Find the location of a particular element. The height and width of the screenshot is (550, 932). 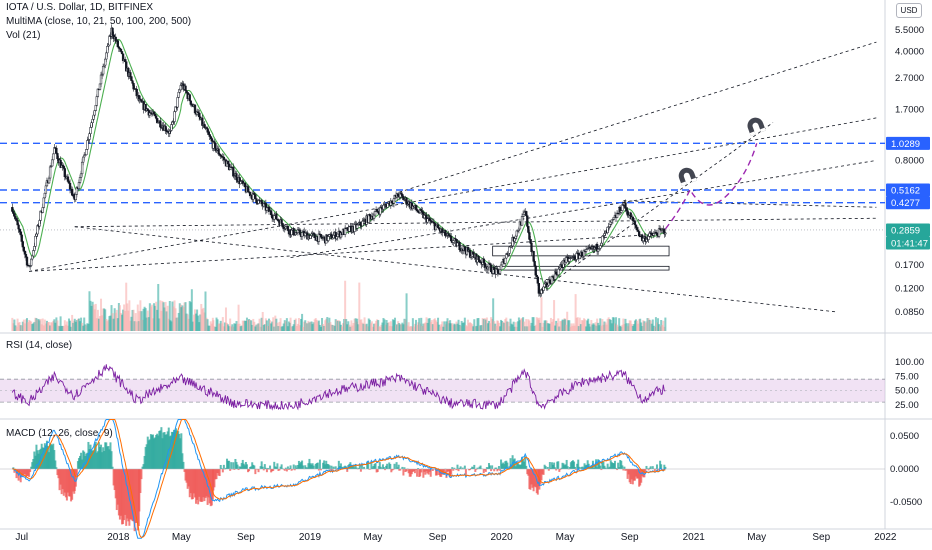

legend-macd: MACD (12, 26, close, 9) is located at coordinates (59, 433).